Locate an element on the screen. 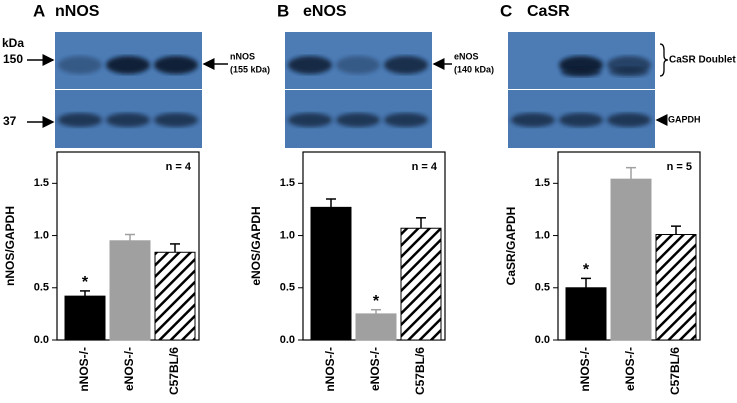 This screenshot has width=737, height=403. y-axis-label: nNOS/GAPDH is located at coordinates (10, 246).